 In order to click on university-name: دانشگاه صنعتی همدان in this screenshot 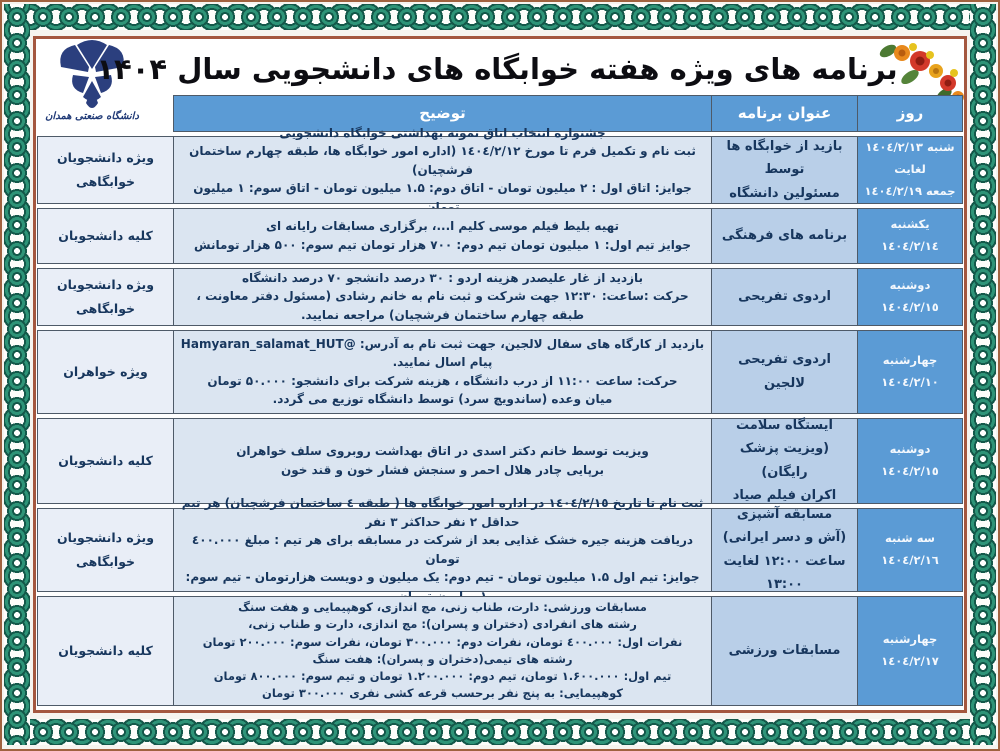, I will do `click(92, 116)`.